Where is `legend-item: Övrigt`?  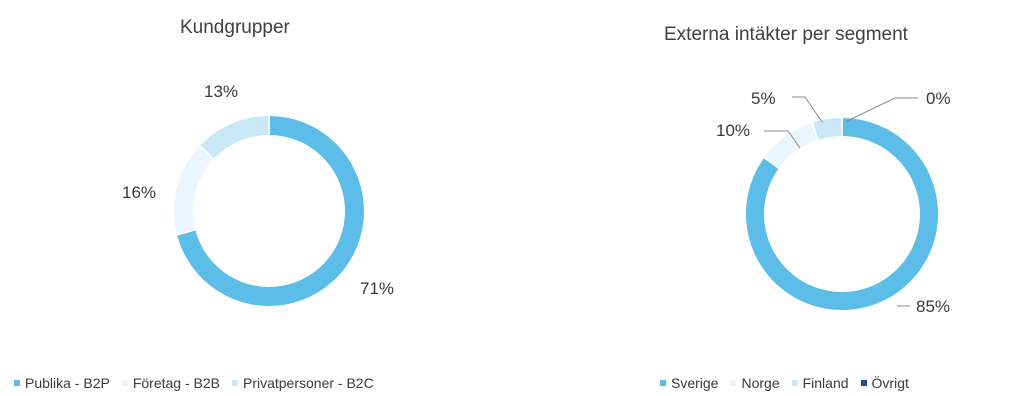
legend-item: Övrigt is located at coordinates (884, 383).